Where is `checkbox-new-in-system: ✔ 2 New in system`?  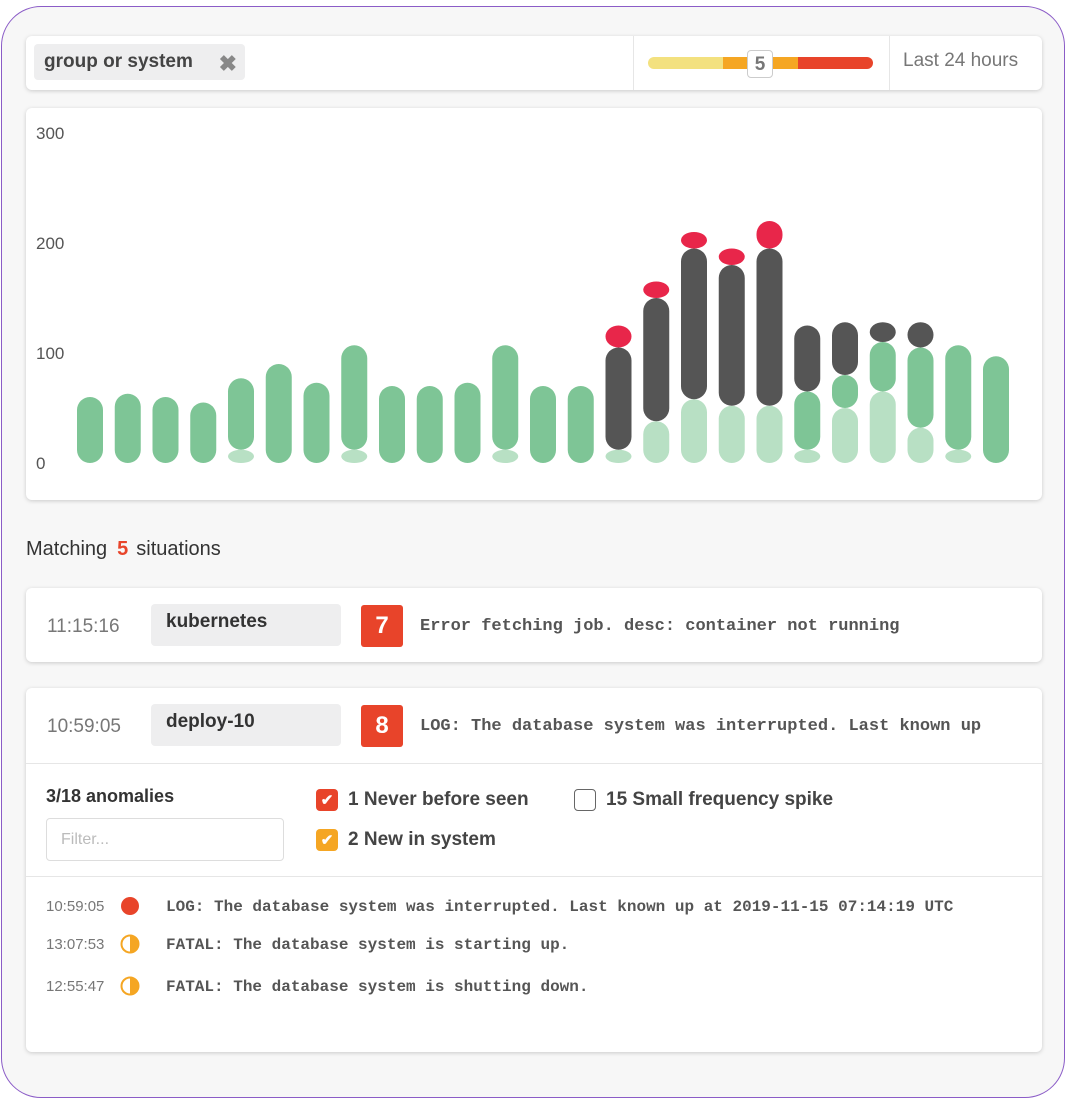
checkbox-new-in-system: ✔ 2 New in system is located at coordinates (406, 840).